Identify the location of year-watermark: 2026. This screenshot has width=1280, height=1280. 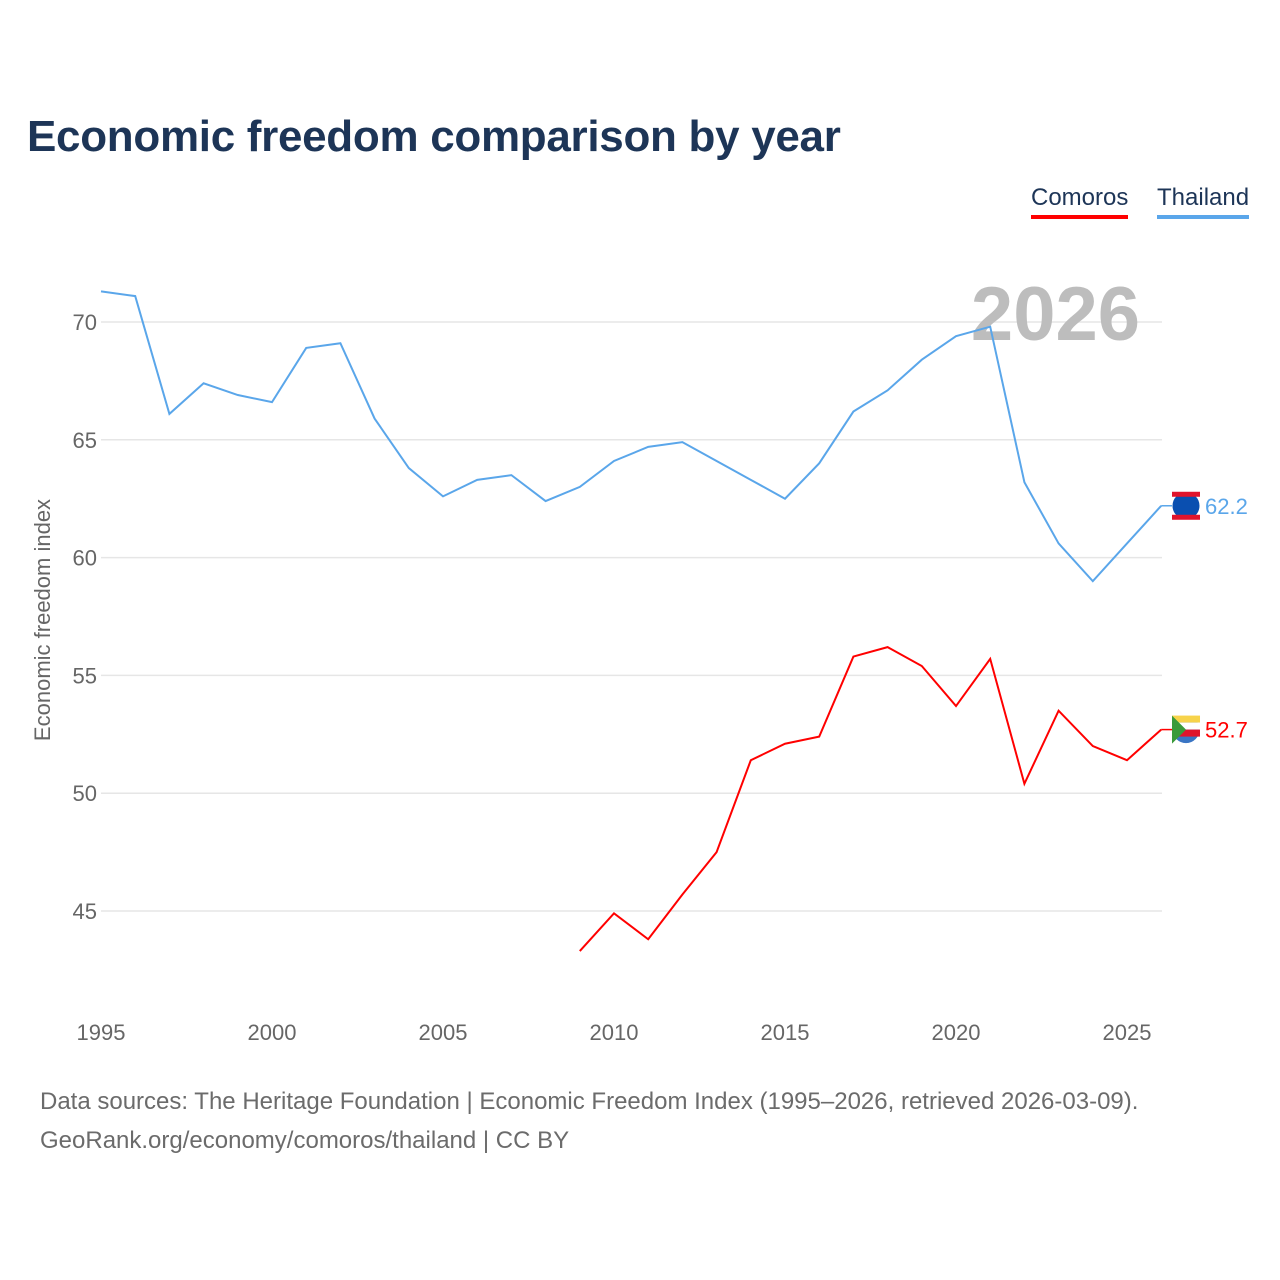
(1055, 314).